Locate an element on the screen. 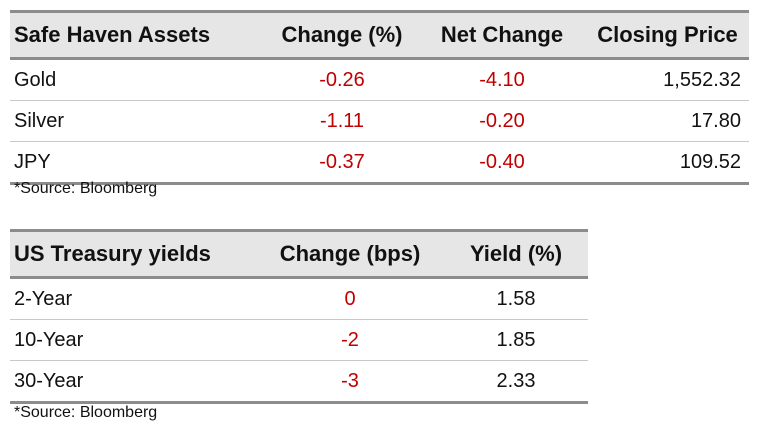 The image size is (762, 436). change-pct-value: -0.26 is located at coordinates (342, 79).